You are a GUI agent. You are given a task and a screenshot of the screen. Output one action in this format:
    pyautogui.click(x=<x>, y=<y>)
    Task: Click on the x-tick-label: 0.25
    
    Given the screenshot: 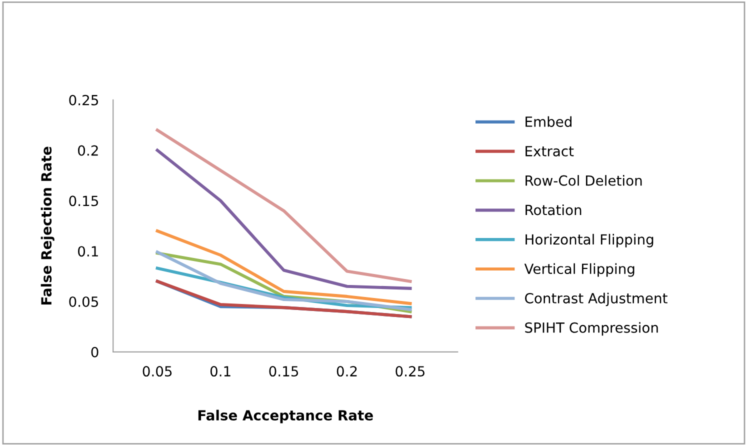 What is the action you would take?
    pyautogui.click(x=410, y=371)
    